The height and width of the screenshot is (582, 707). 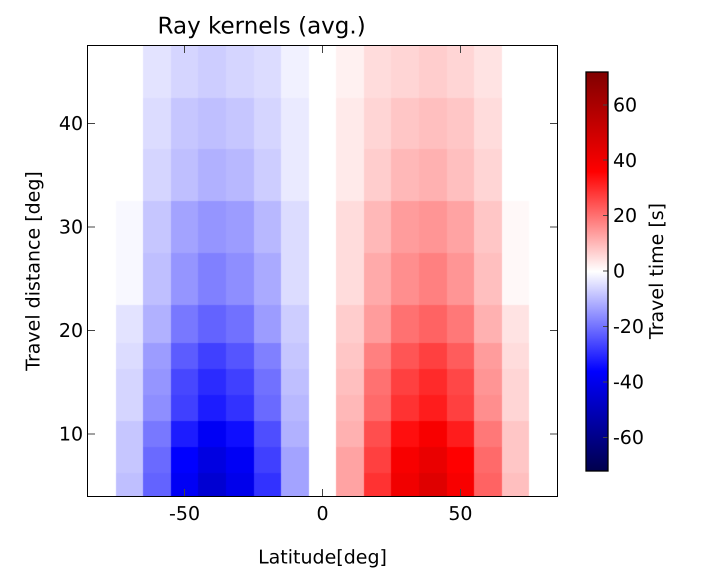 What do you see at coordinates (71, 227) in the screenshot?
I see `y-tick-label: 30` at bounding box center [71, 227].